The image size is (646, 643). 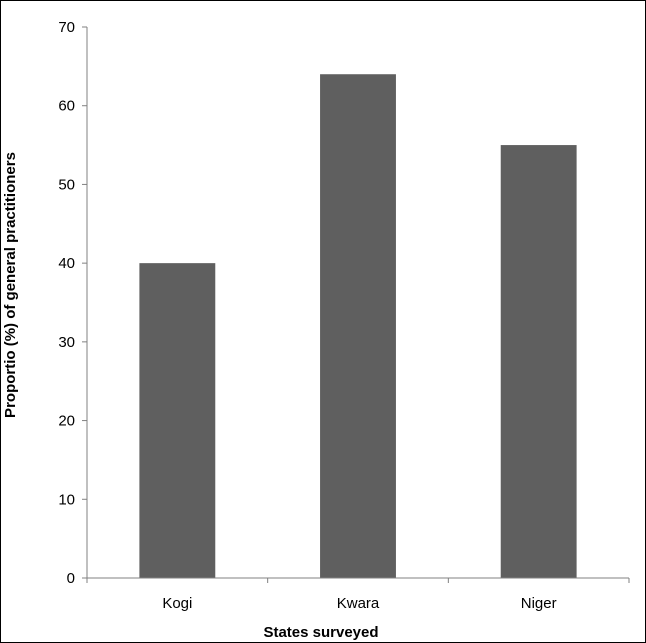 What do you see at coordinates (320, 632) in the screenshot?
I see `x-axis-label: States surveyed` at bounding box center [320, 632].